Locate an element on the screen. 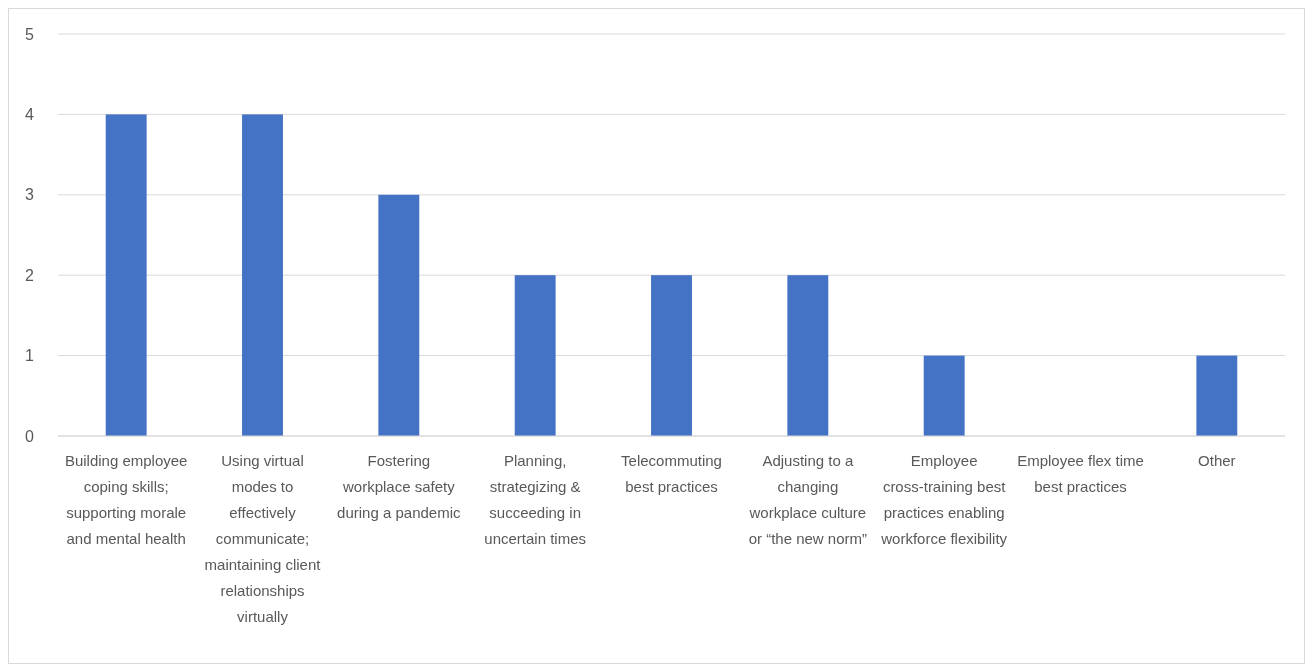 This screenshot has height=672, width=1313. y-tick-label: 1 is located at coordinates (30, 356).